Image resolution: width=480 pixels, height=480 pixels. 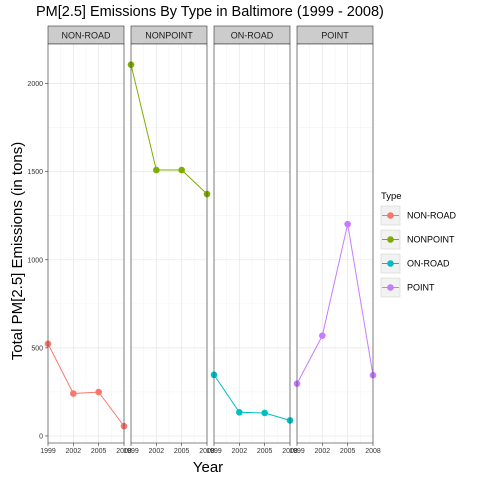 I want to click on y-tick-label: 1500, so click(x=35, y=172).